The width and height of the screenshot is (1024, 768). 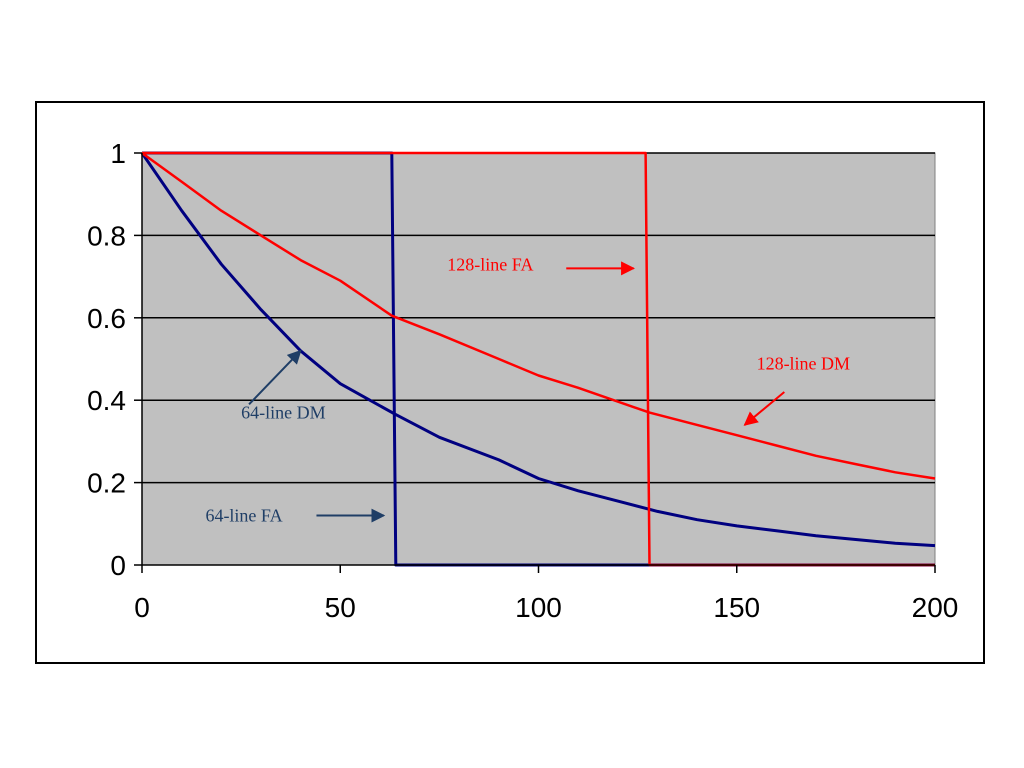 What do you see at coordinates (118, 153) in the screenshot?
I see `y-tick-label: 1` at bounding box center [118, 153].